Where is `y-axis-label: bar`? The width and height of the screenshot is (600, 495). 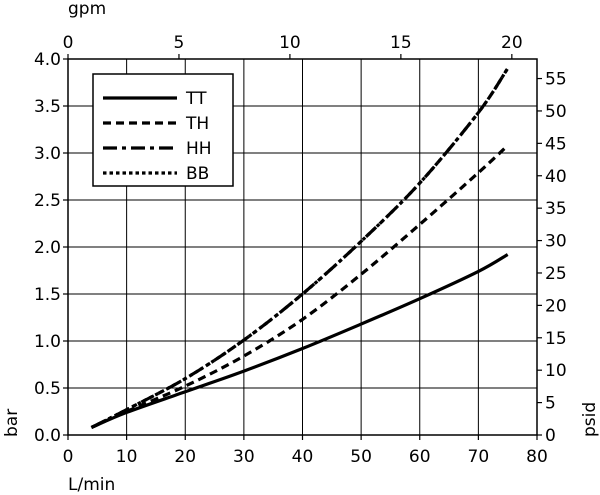
y-axis-label: bar is located at coordinates (12, 423).